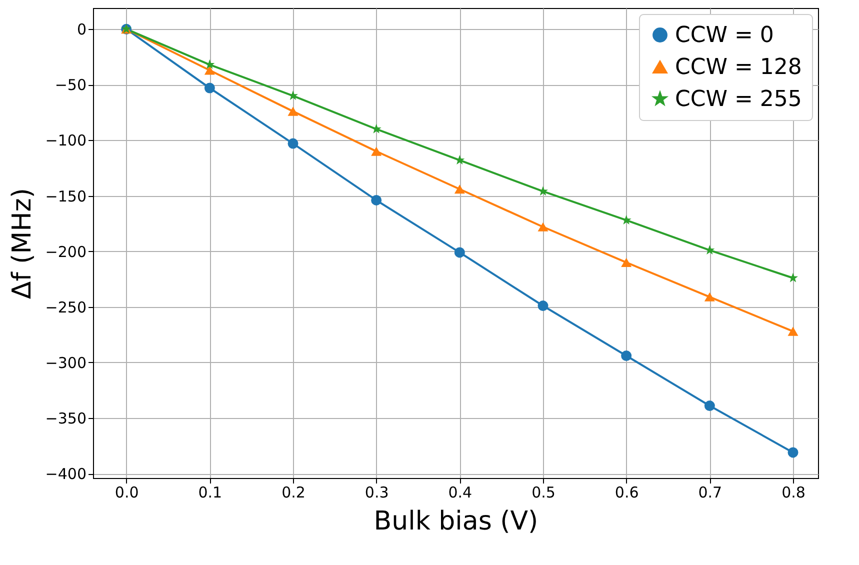 Image resolution: width=859 pixels, height=565 pixels. Describe the element at coordinates (724, 35) in the screenshot. I see `legend-label: CCW = 0` at that location.